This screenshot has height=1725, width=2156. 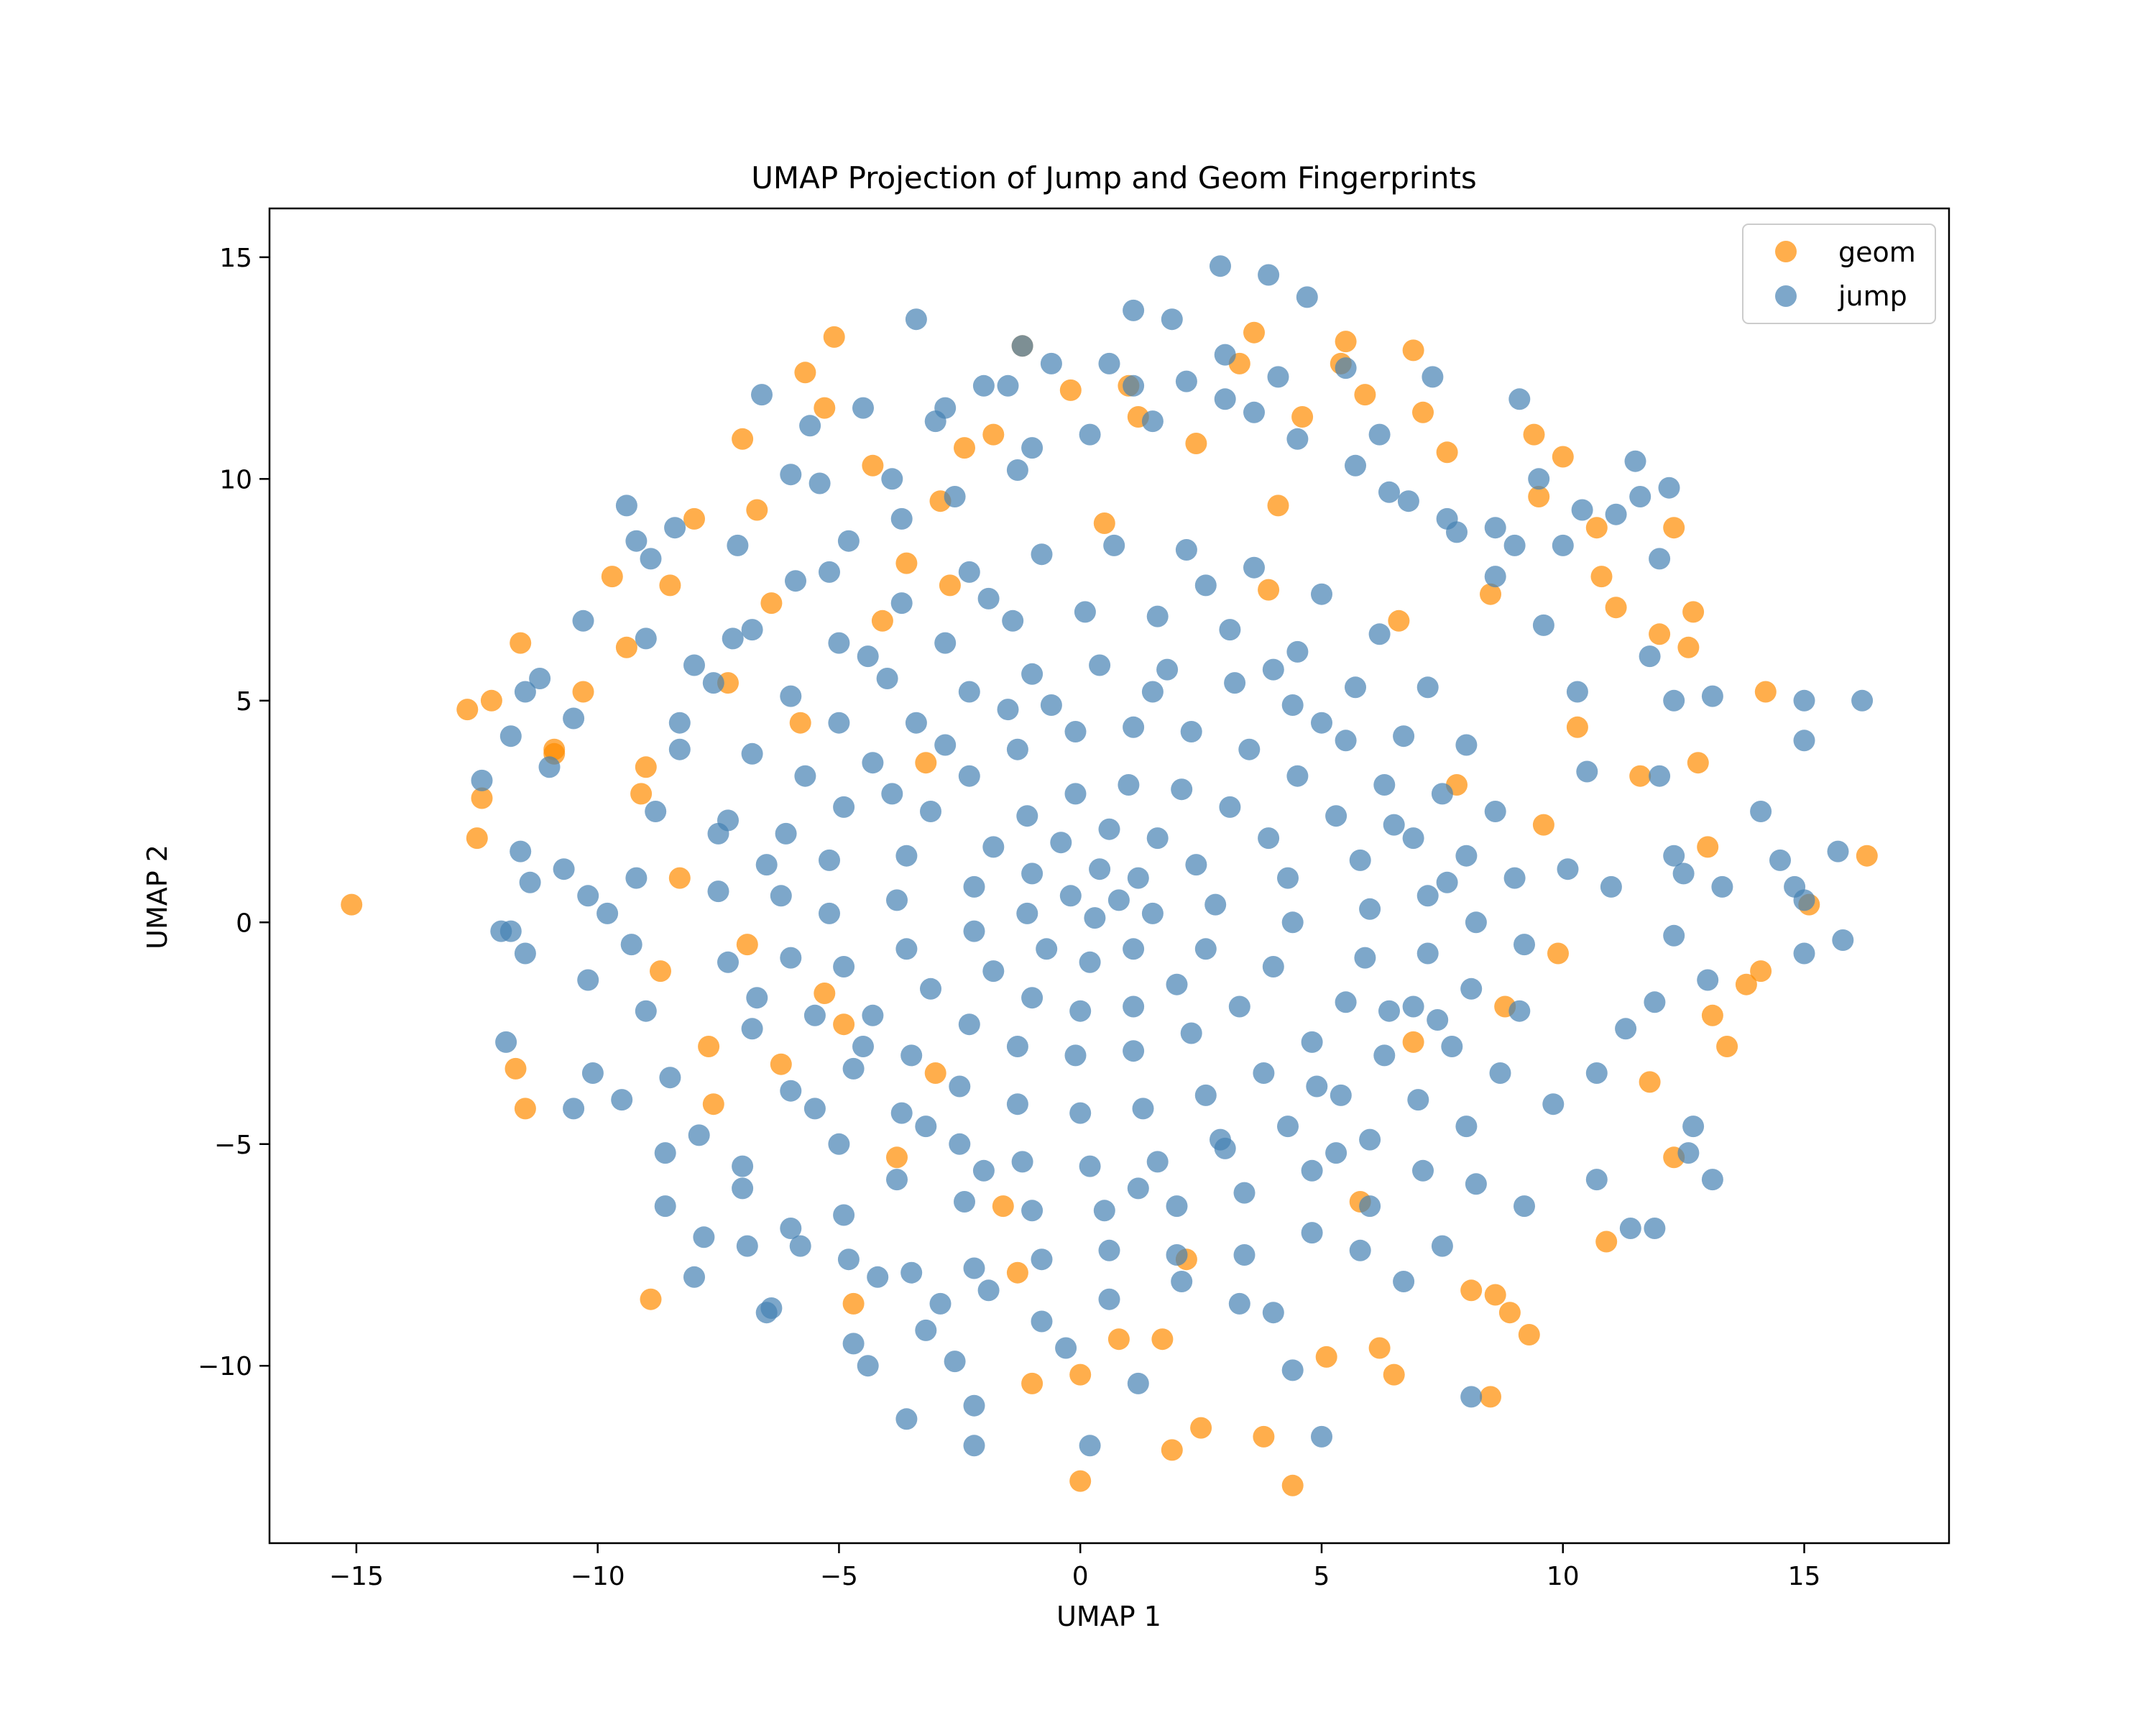 What do you see at coordinates (1108, 1616) in the screenshot?
I see `x-axis-label: UMAP 1` at bounding box center [1108, 1616].